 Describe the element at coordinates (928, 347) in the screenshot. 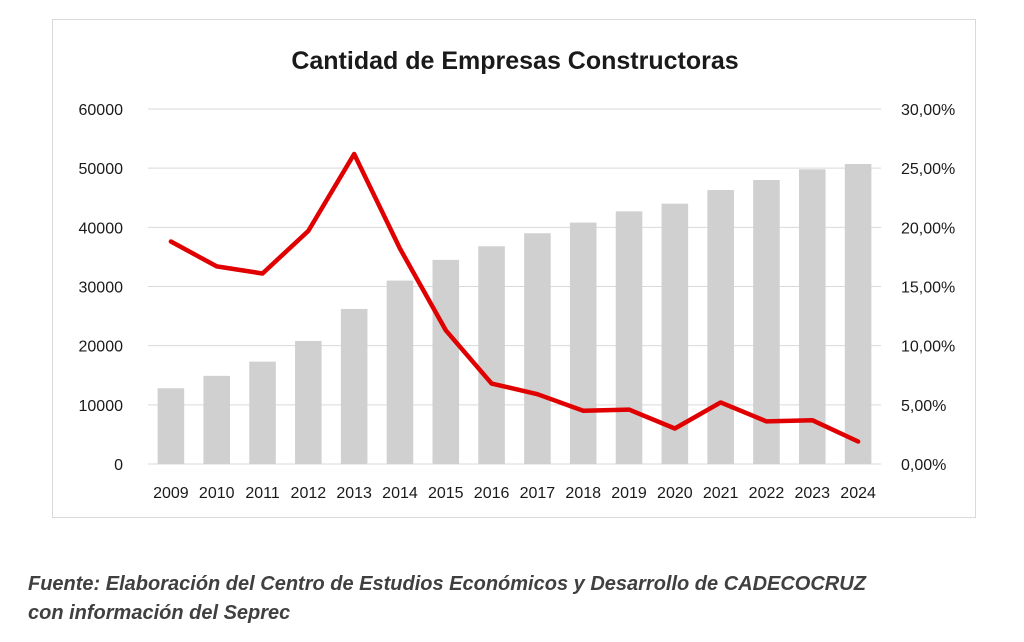

I see `y-right-tick-label: 10,00%` at that location.